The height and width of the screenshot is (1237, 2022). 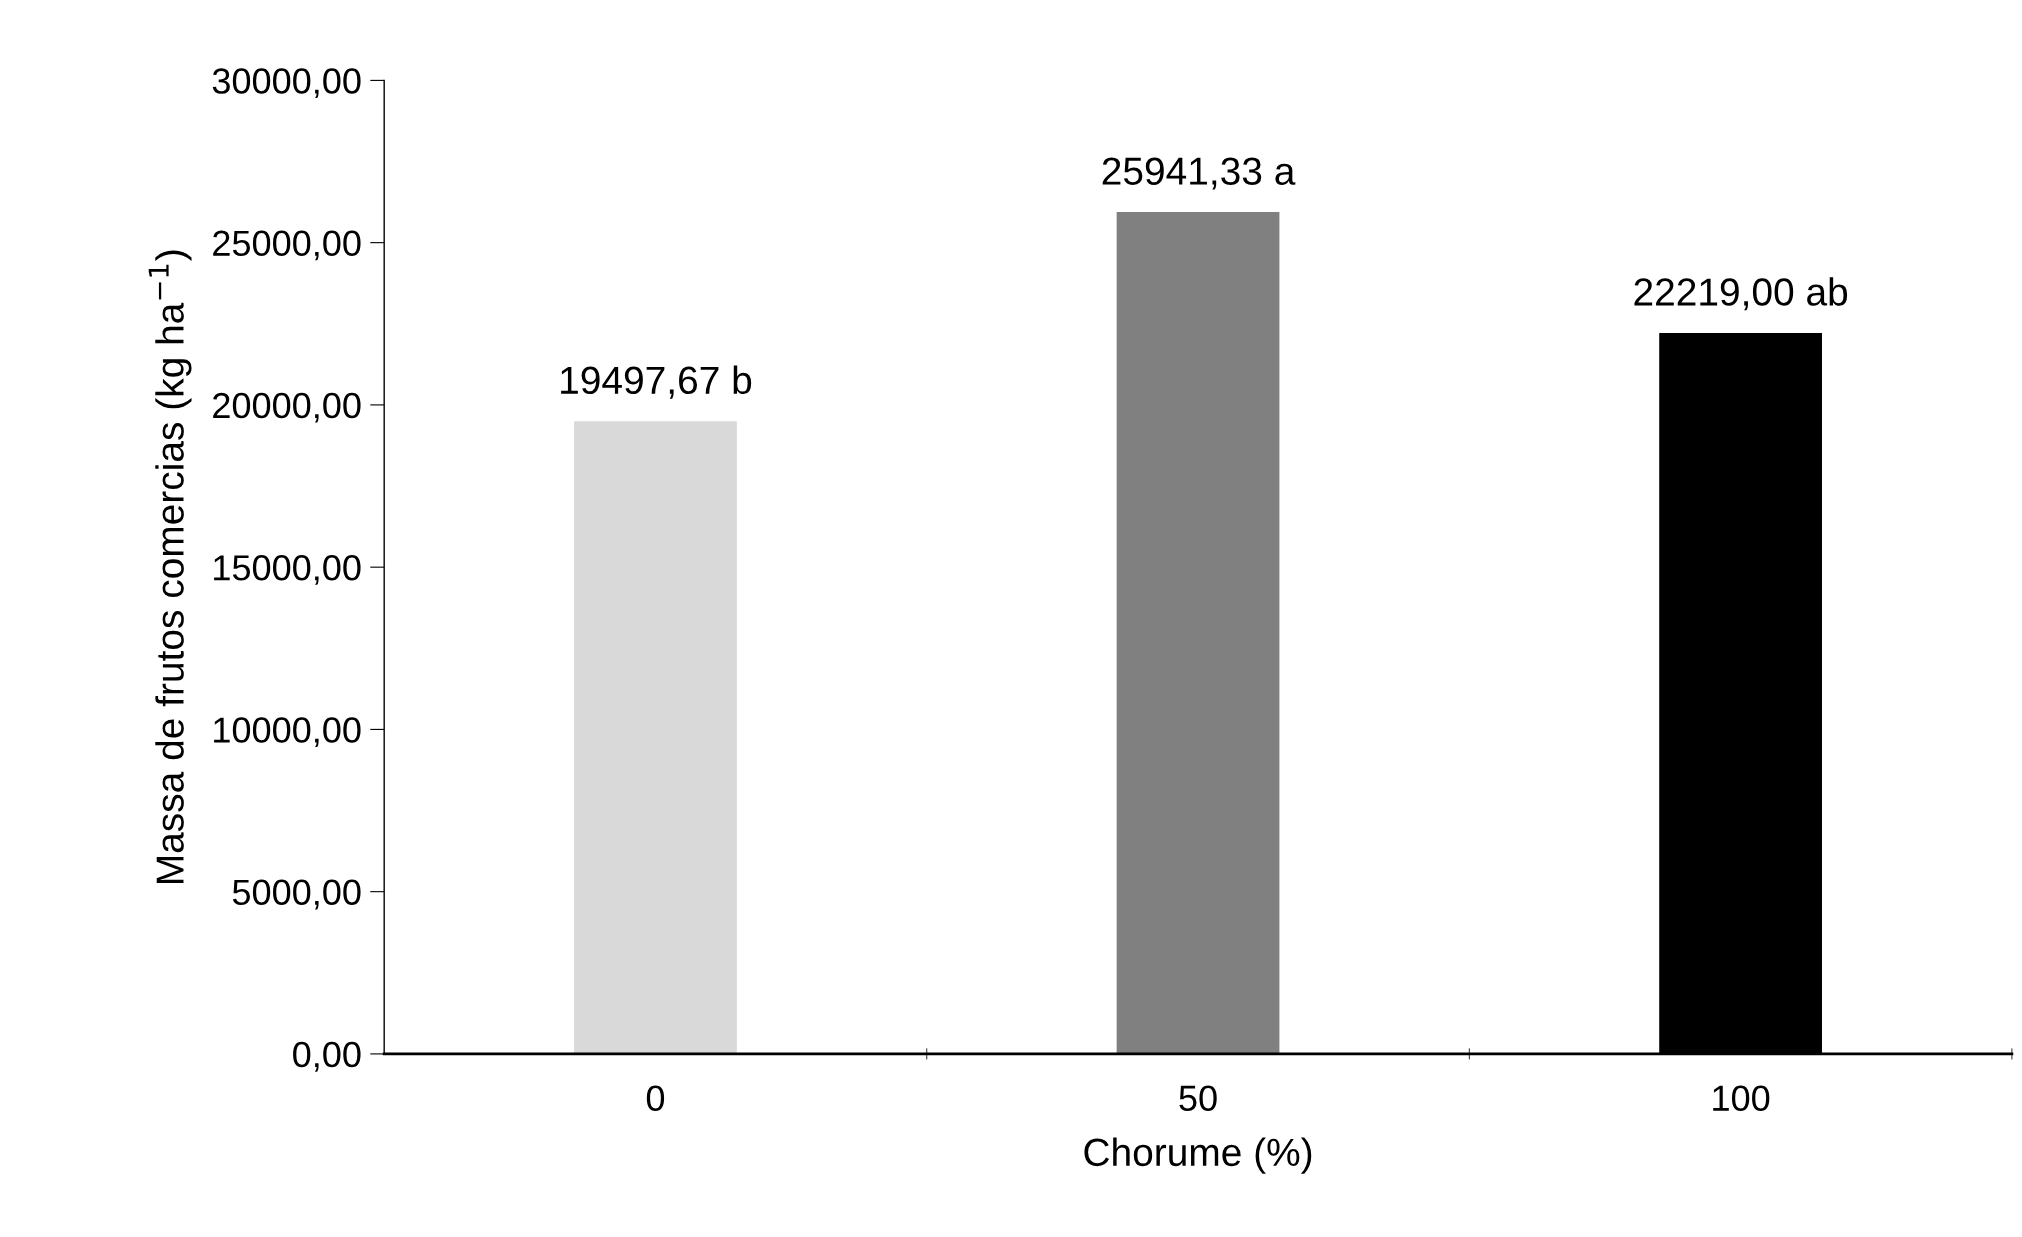 I want to click on y-tick-label: 30000,00, so click(x=286, y=83).